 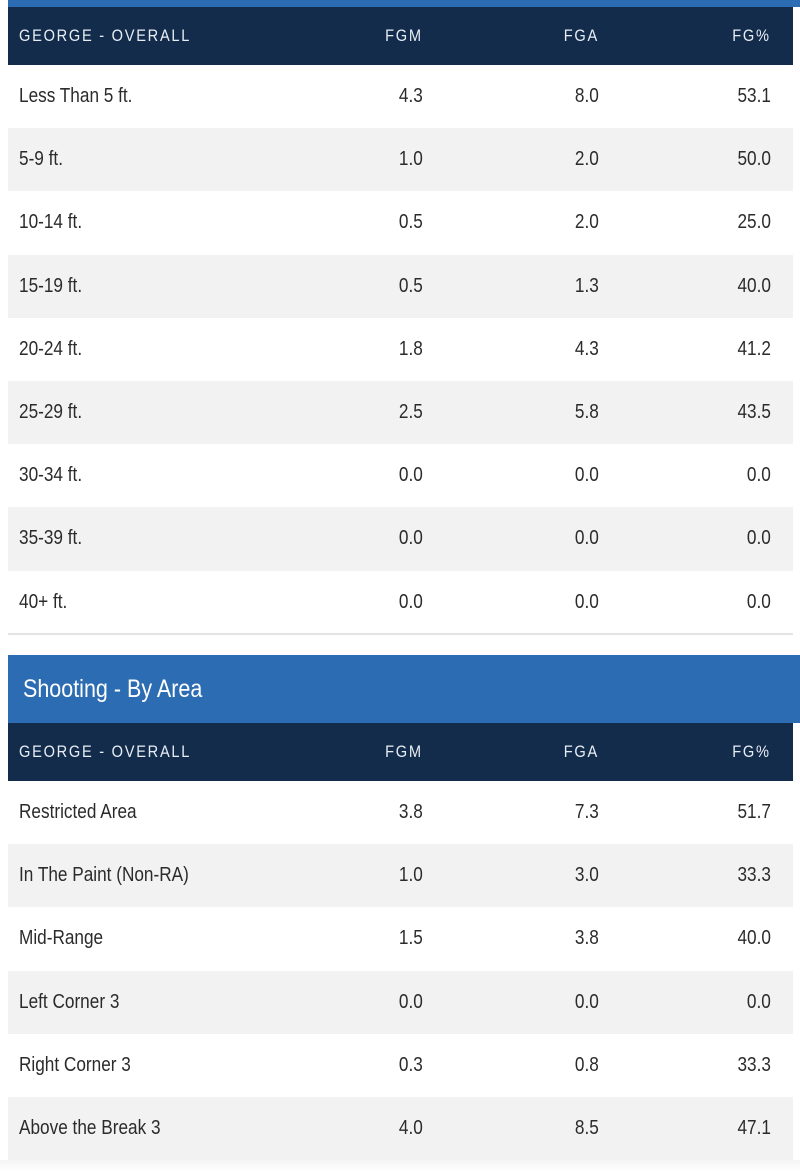 I want to click on fga-value: 8.0, so click(x=587, y=96).